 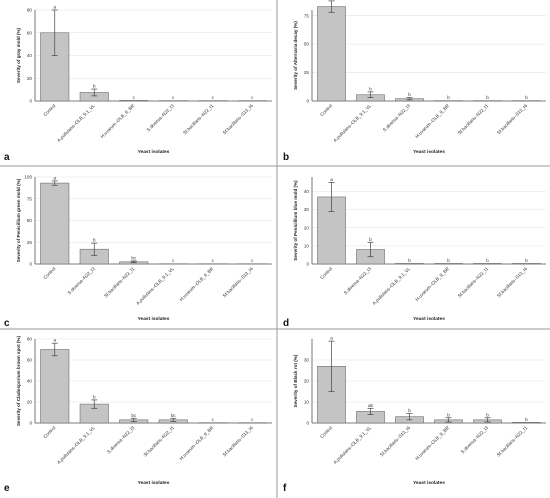 What do you see at coordinates (286, 157) in the screenshot?
I see `panel-letter: b` at bounding box center [286, 157].